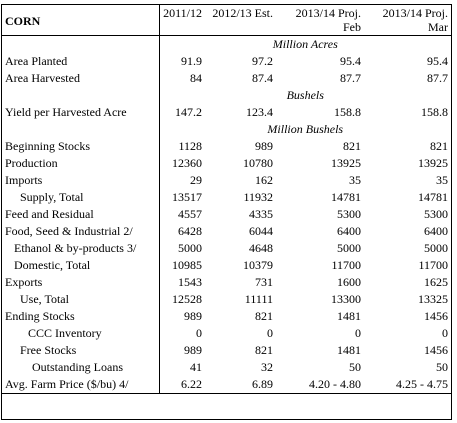  Describe the element at coordinates (80, 385) in the screenshot. I see `row-label: Avg. Farm Price ($/bu) 4/` at that location.